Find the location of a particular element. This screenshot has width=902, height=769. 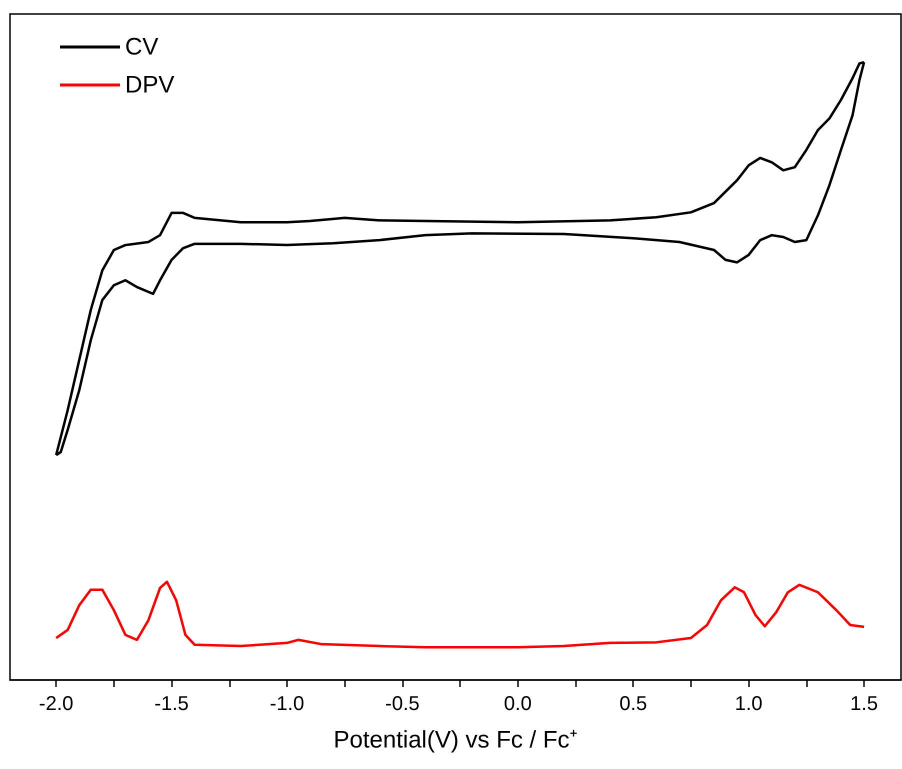

legend-label: CV is located at coordinates (141, 47).